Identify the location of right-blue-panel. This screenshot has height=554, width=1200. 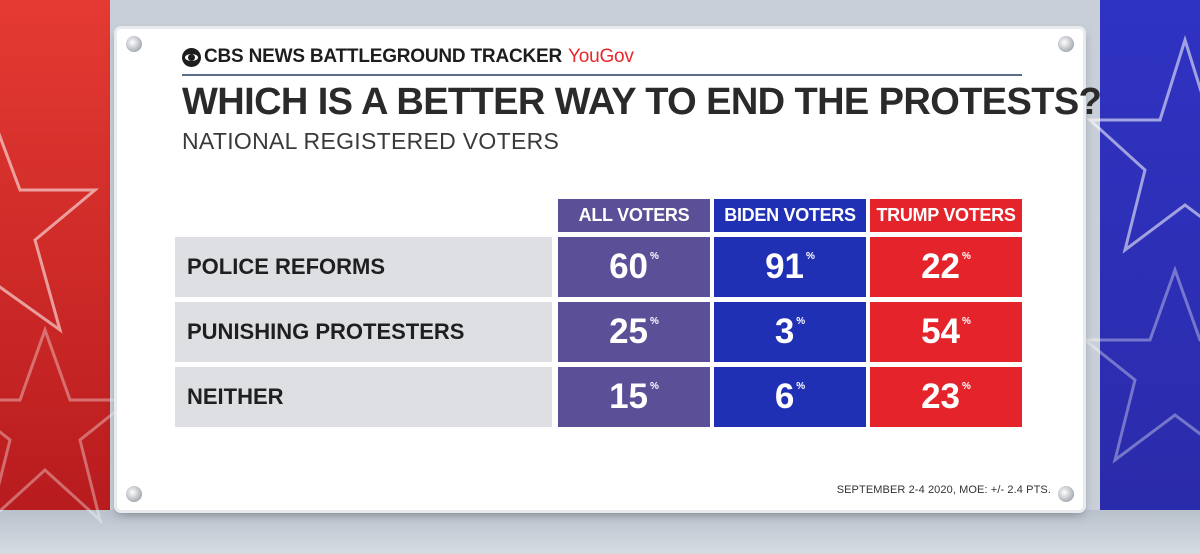
(1150, 277).